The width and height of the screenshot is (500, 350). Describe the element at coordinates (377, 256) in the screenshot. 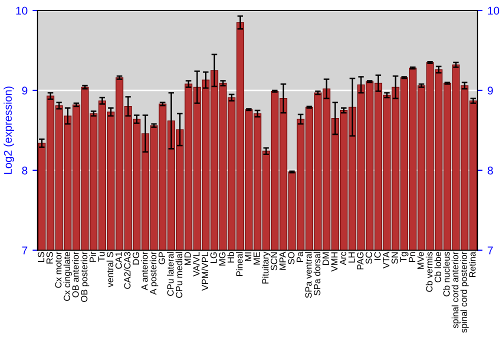

I see `x-tick-label: IC` at that location.